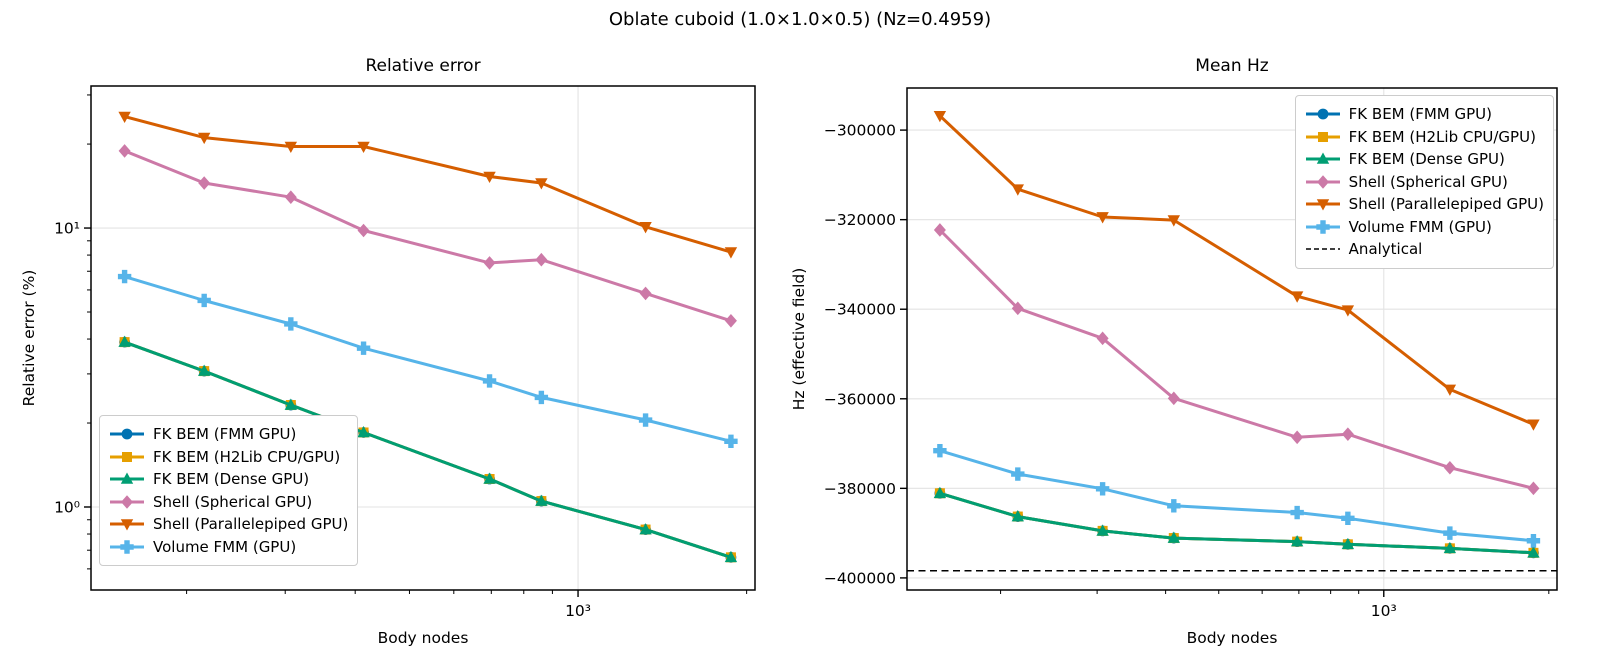 This screenshot has width=1600, height=667. What do you see at coordinates (1424, 249) in the screenshot?
I see `legend-item-analytical: Analytical` at bounding box center [1424, 249].